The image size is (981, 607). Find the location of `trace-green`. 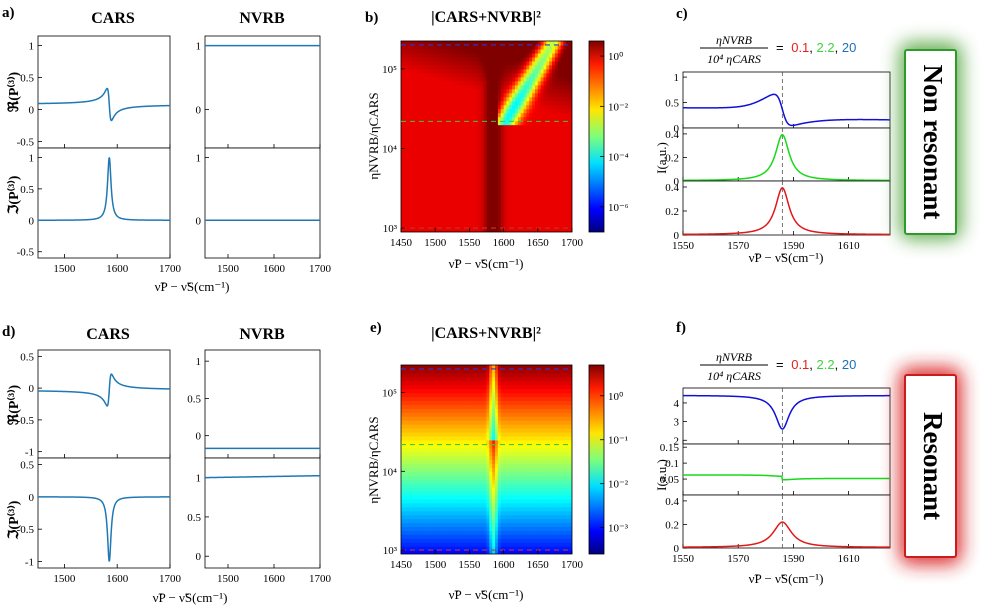

trace-green is located at coordinates (787, 157).